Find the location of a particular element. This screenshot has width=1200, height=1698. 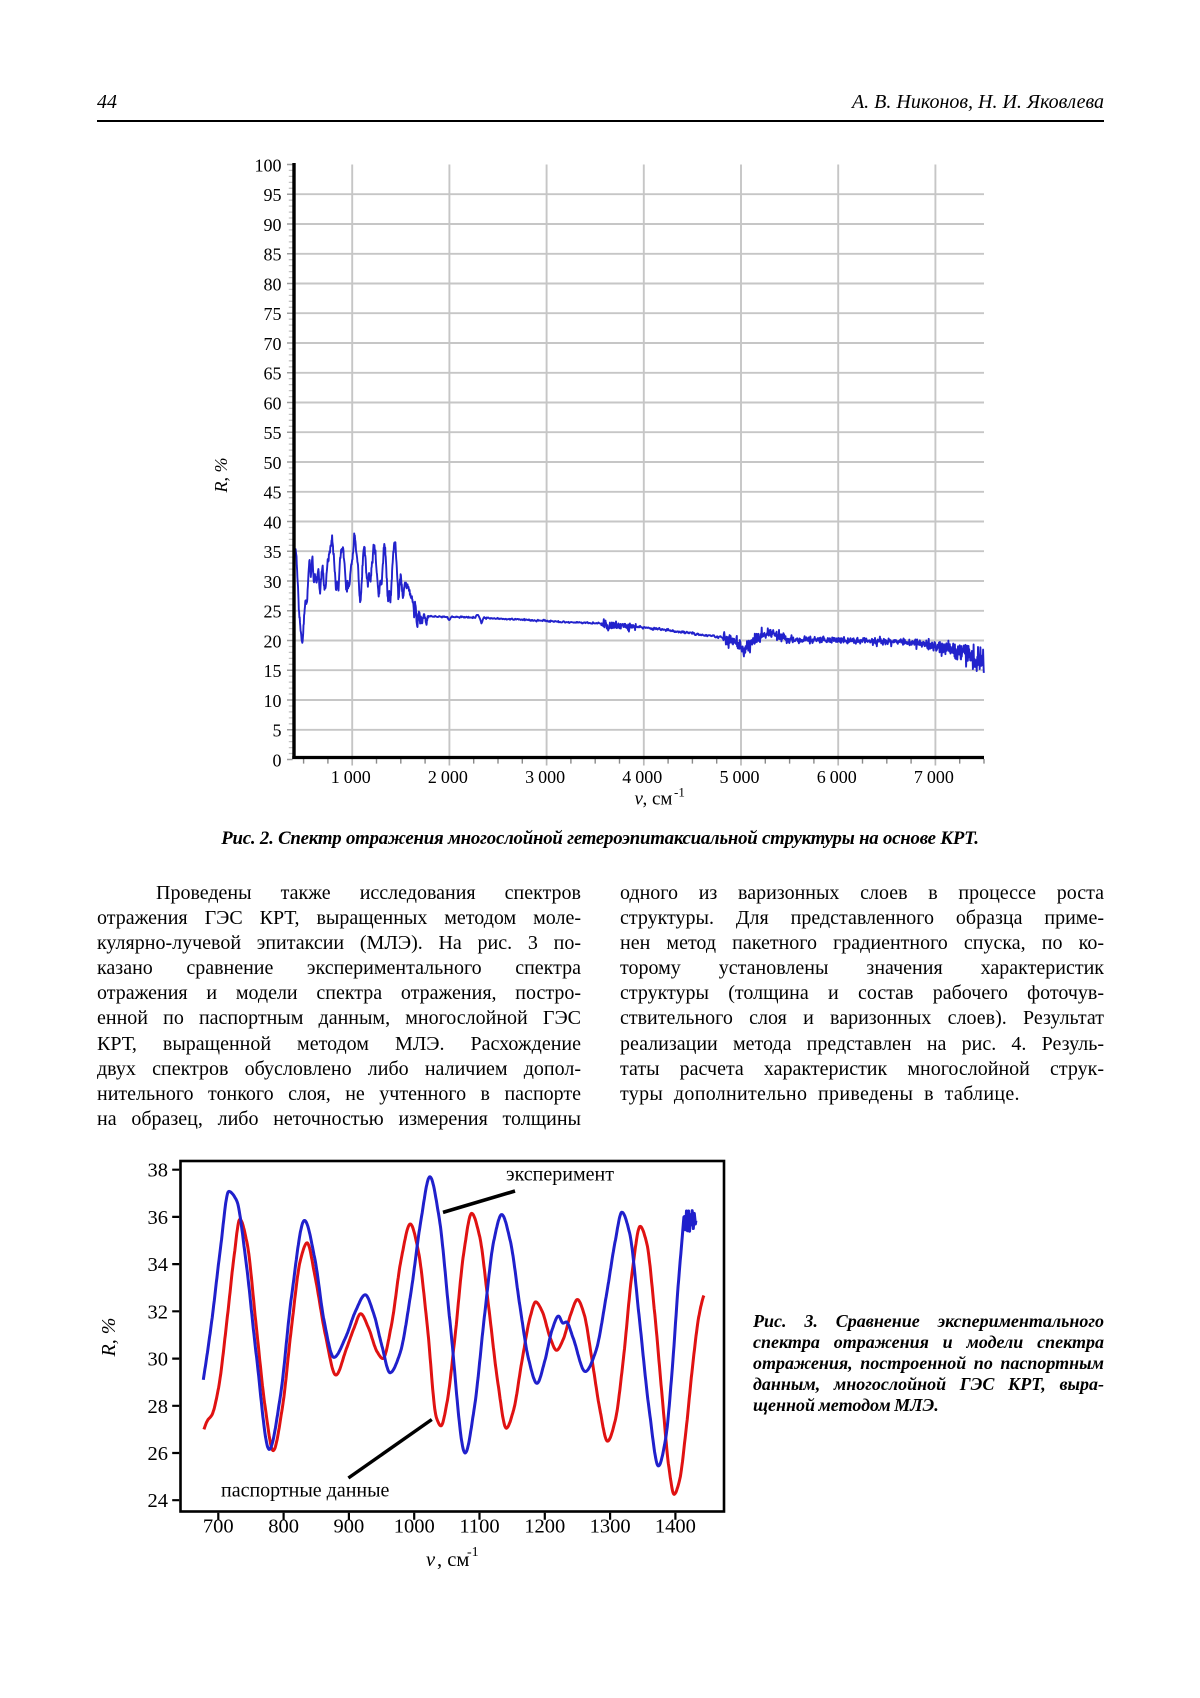

svg-text: 60 is located at coordinates (273, 403).